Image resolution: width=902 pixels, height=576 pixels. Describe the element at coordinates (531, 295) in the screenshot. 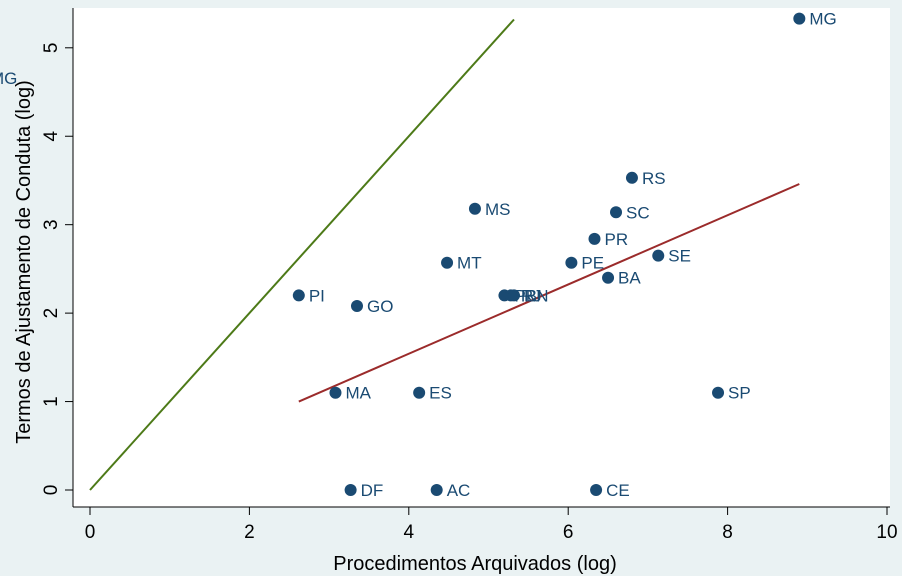

I see `point-label-rj: RJ` at that location.